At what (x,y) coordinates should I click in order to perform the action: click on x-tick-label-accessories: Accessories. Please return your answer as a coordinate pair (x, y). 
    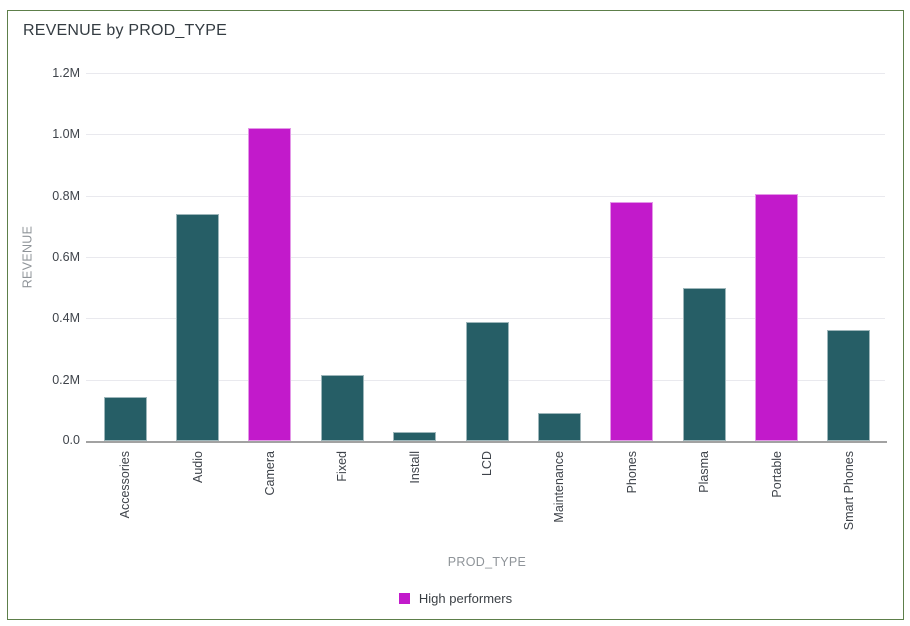
    Looking at the image, I should click on (125, 485).